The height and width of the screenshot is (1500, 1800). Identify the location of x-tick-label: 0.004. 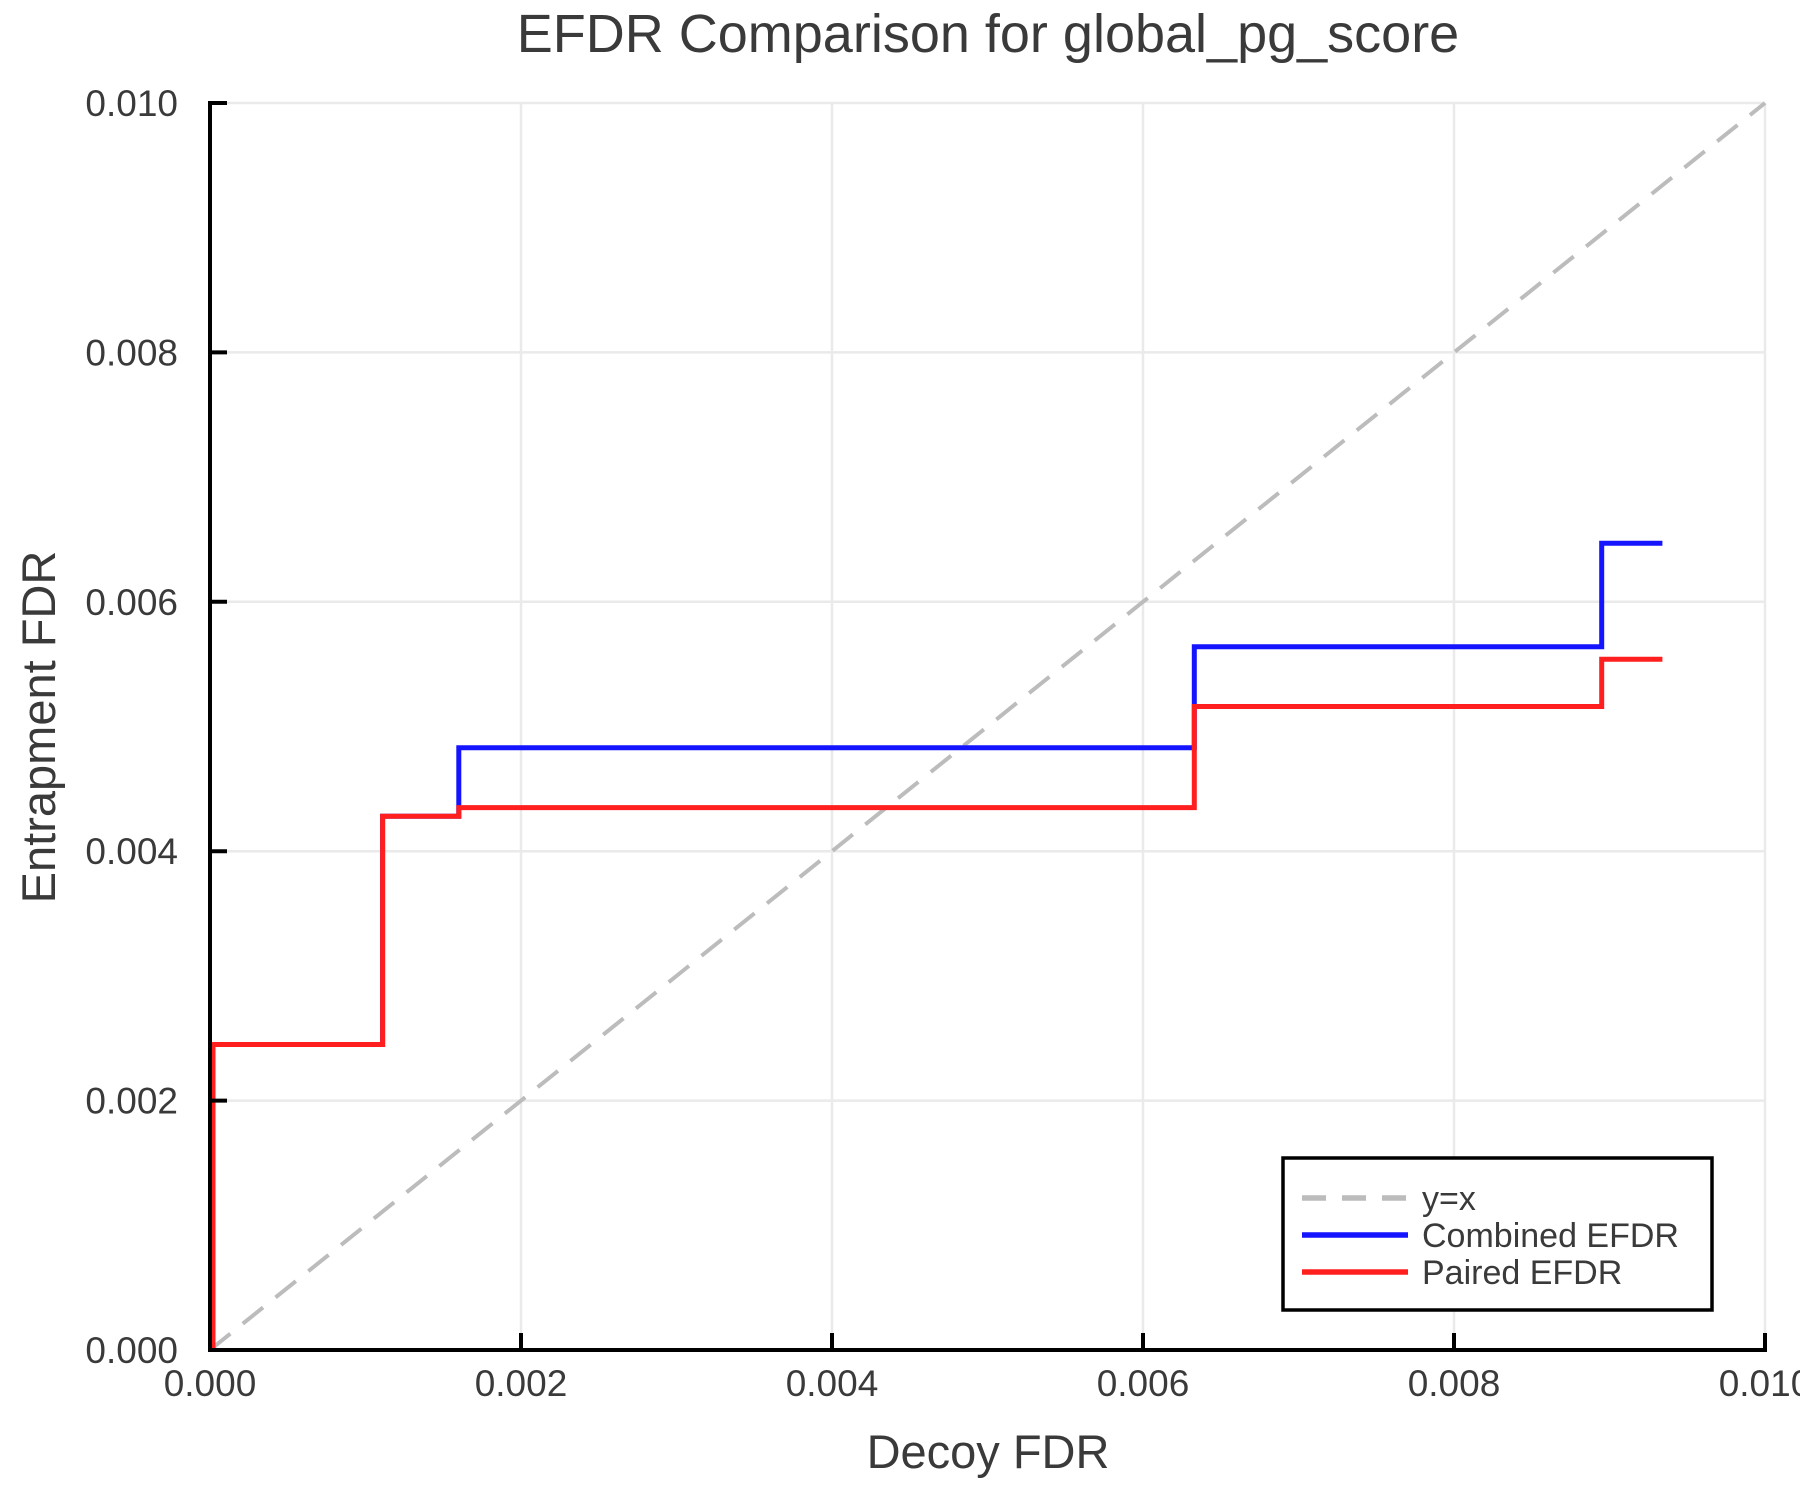
(832, 1383).